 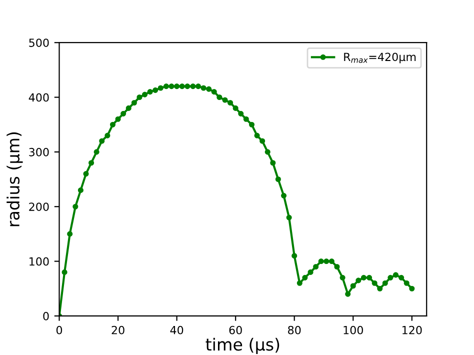 What do you see at coordinates (59, 330) in the screenshot?
I see `x-tick-label: 0` at bounding box center [59, 330].